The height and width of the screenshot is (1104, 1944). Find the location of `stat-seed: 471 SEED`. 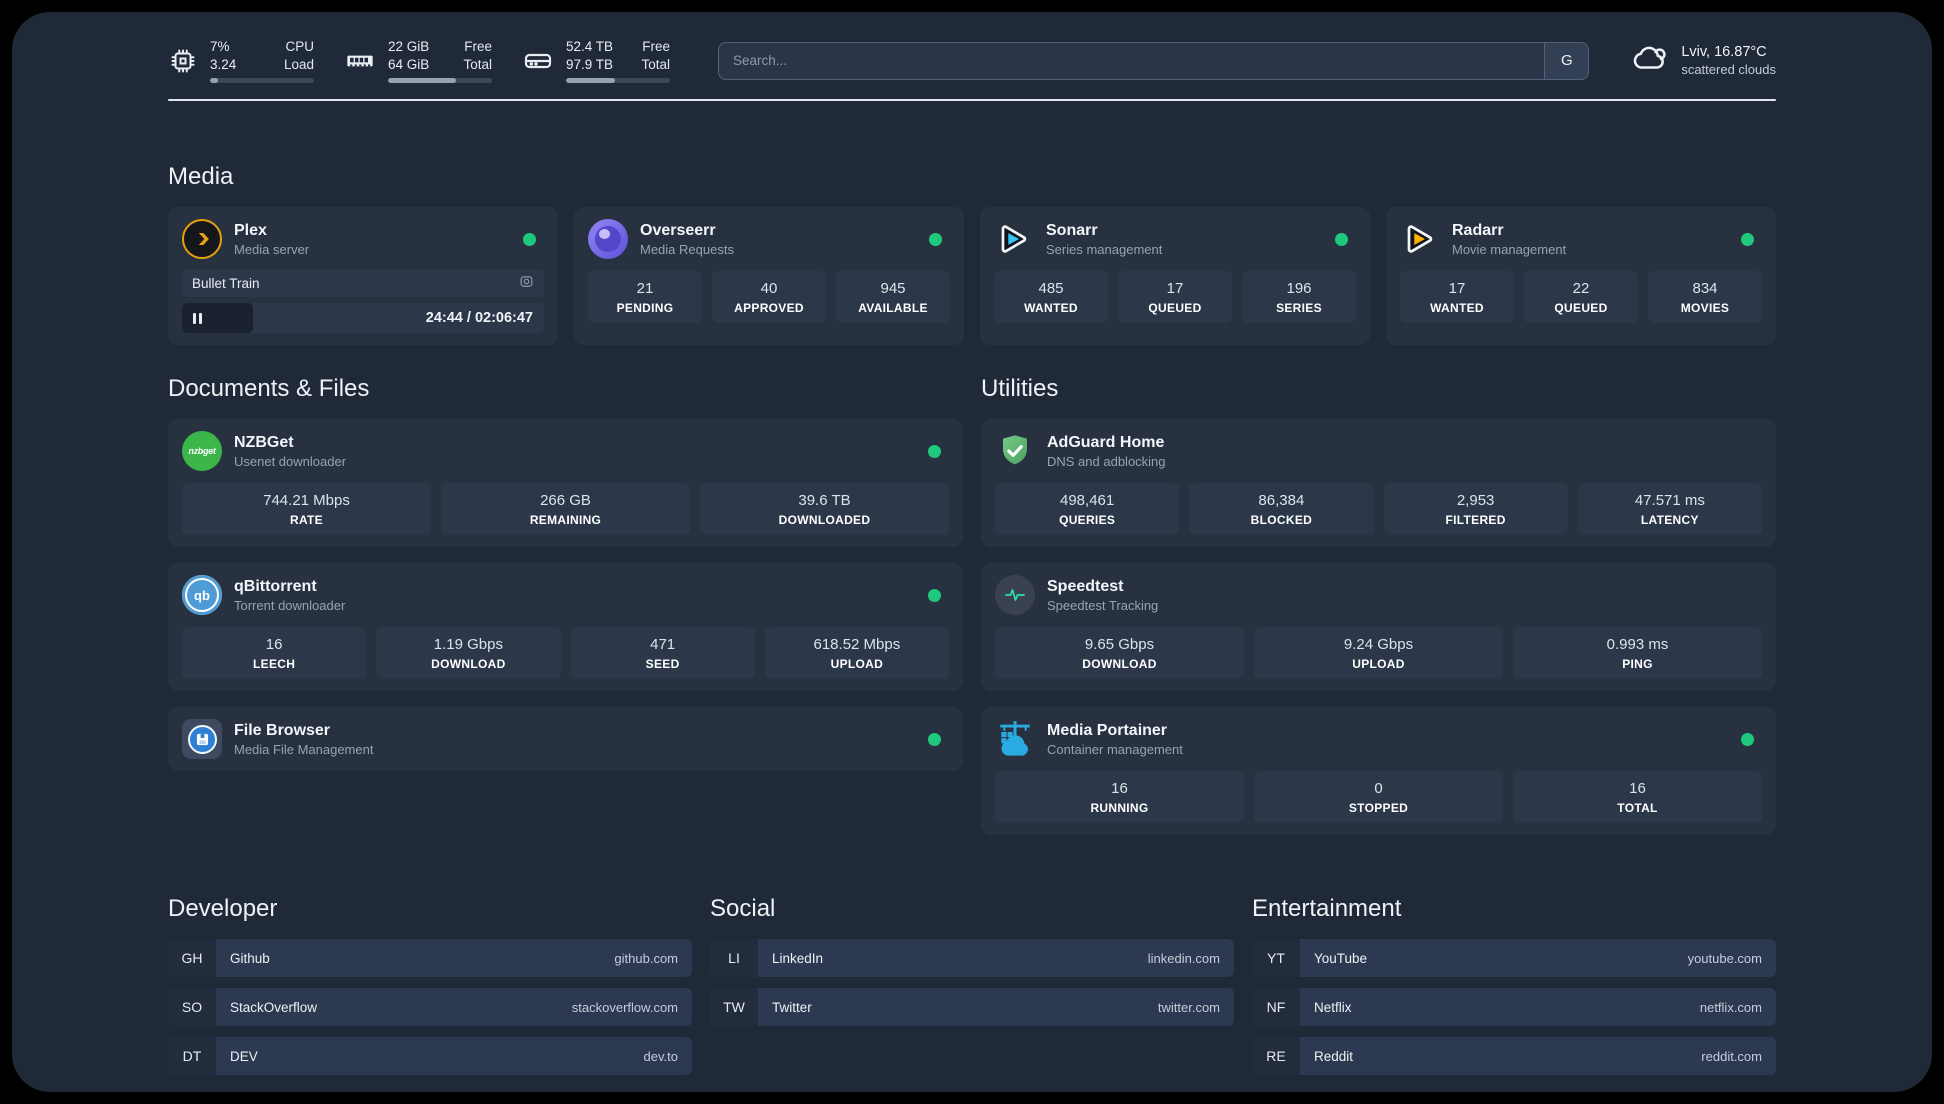

stat-seed: 471 SEED is located at coordinates (662, 653).